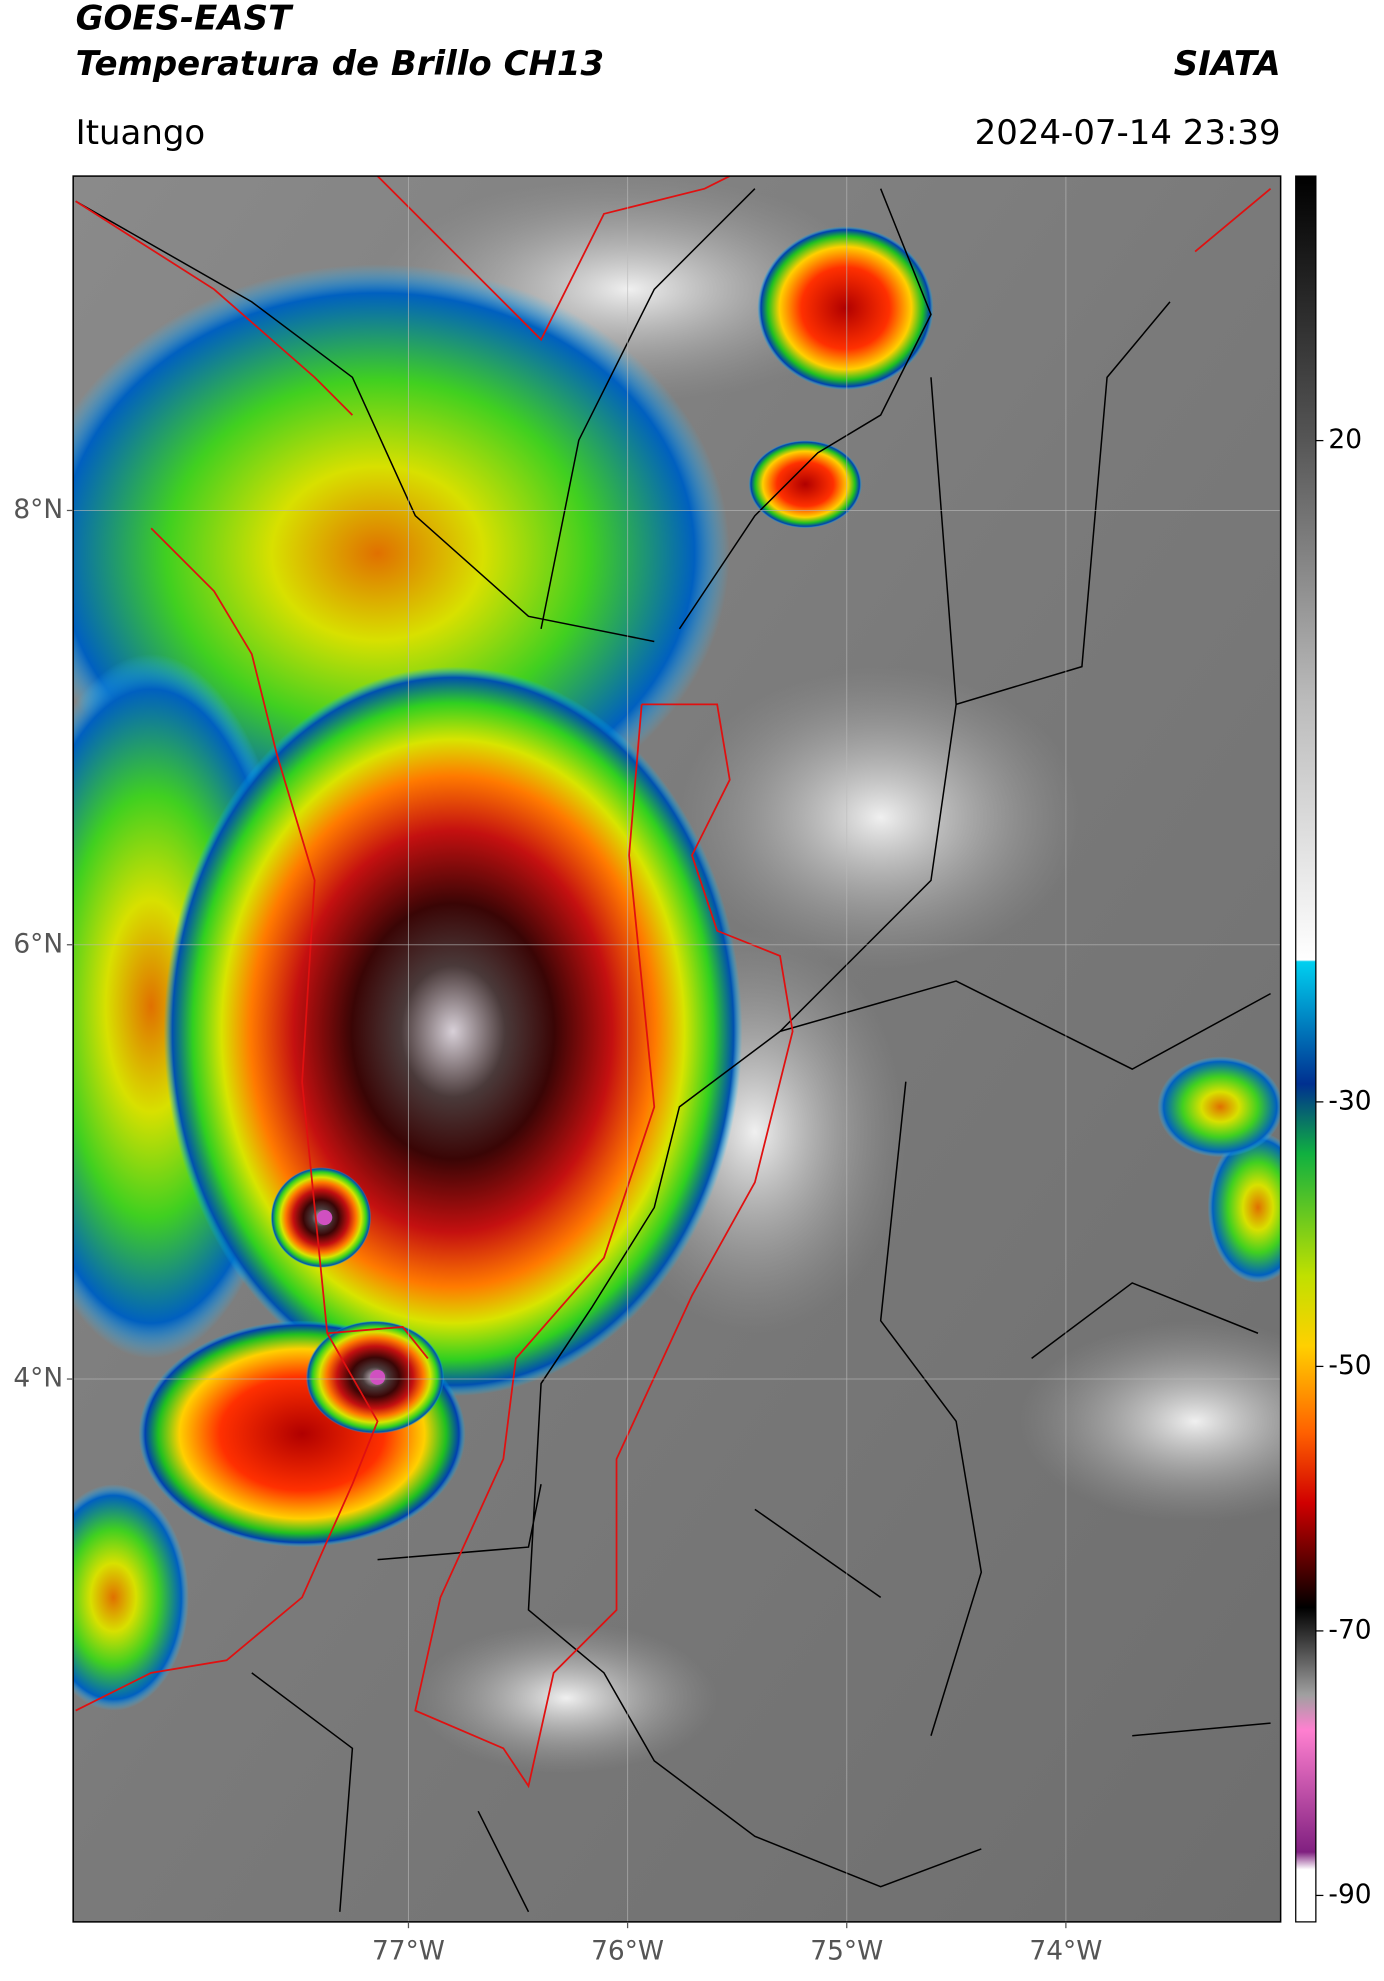 The height and width of the screenshot is (1981, 1384). Describe the element at coordinates (1349, 1894) in the screenshot. I see `colorbar-tick-label: -90` at that location.